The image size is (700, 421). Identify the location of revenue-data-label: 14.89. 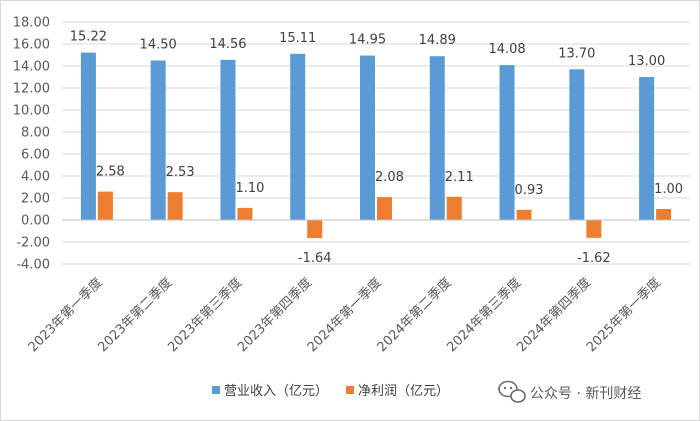
(437, 40).